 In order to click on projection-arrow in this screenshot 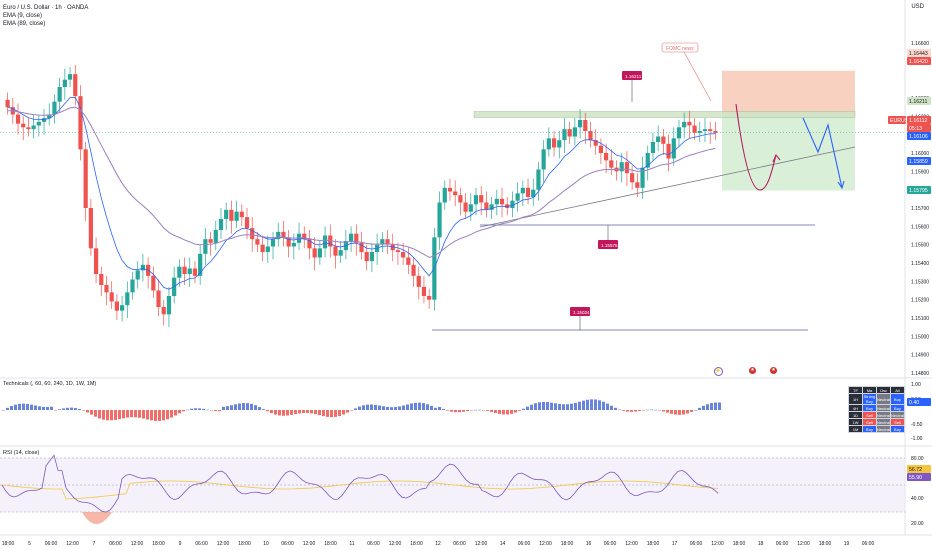, I will do `click(776, 158)`.